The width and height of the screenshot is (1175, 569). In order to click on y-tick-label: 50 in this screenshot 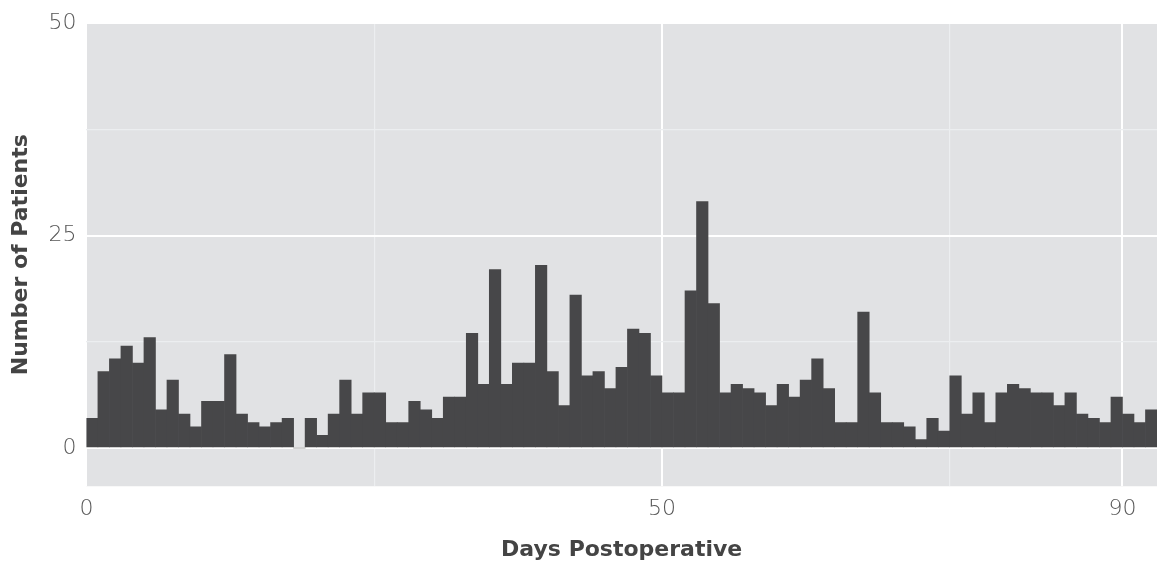, I will do `click(62, 21)`.